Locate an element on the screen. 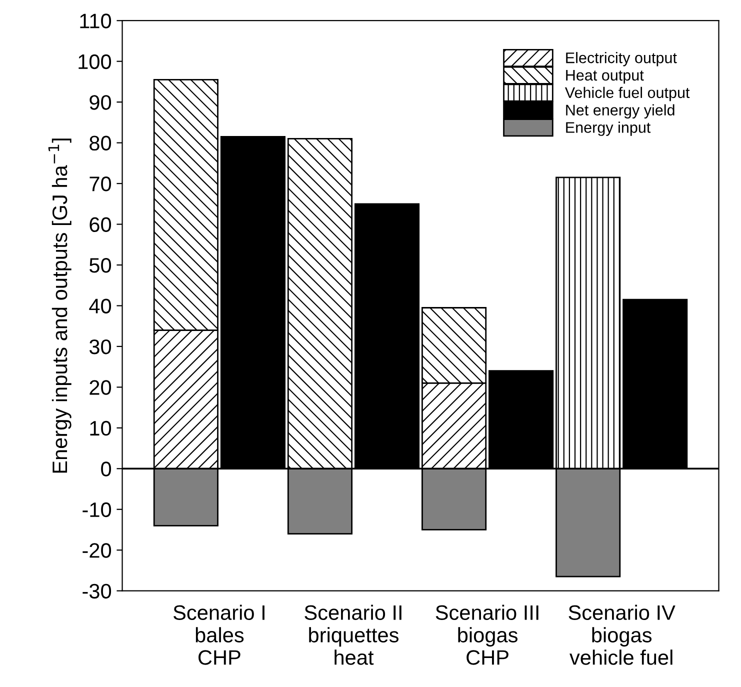 This screenshot has width=741, height=687. y-tick-label: 20 is located at coordinates (101, 387).